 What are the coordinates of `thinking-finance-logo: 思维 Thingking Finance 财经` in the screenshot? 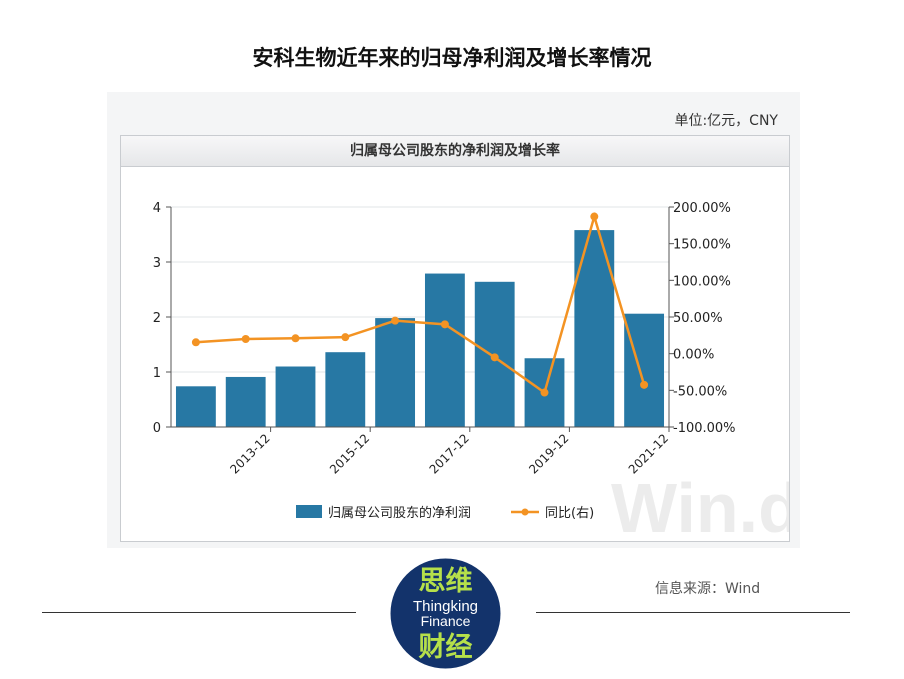 It's located at (445, 613).